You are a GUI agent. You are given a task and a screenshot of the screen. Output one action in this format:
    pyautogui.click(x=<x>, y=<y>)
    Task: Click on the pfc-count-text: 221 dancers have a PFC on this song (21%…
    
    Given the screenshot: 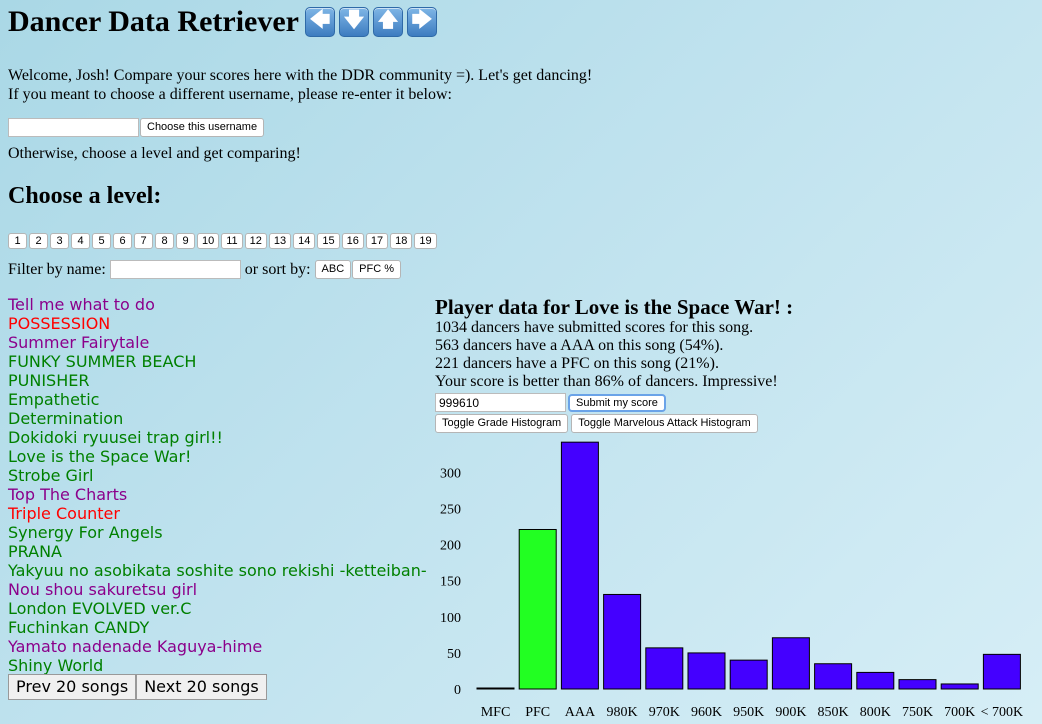 What is the action you would take?
    pyautogui.click(x=577, y=363)
    